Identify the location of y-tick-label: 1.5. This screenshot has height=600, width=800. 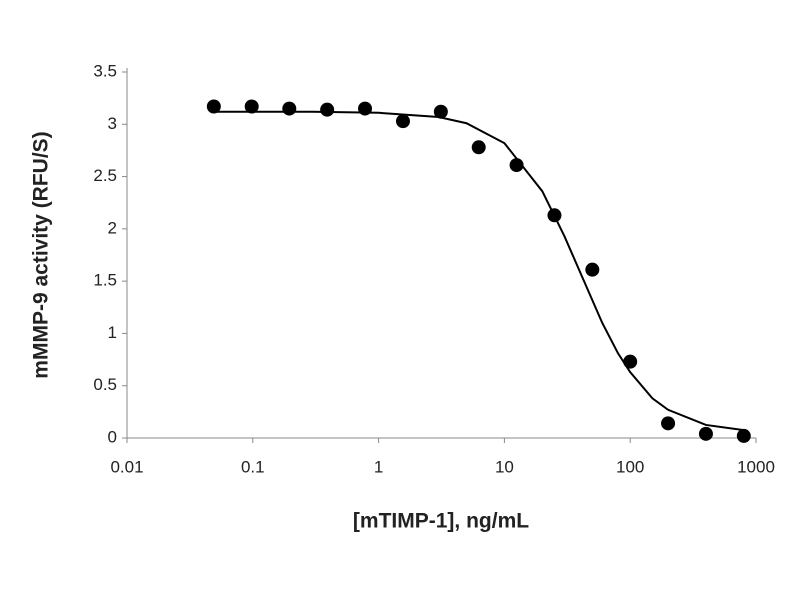
(105, 280).